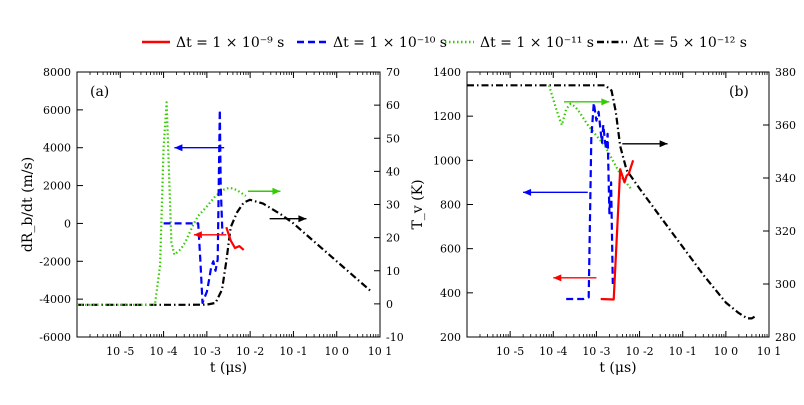 The width and height of the screenshot is (804, 405). I want to click on y-right-tick-label: 340, so click(785, 178).